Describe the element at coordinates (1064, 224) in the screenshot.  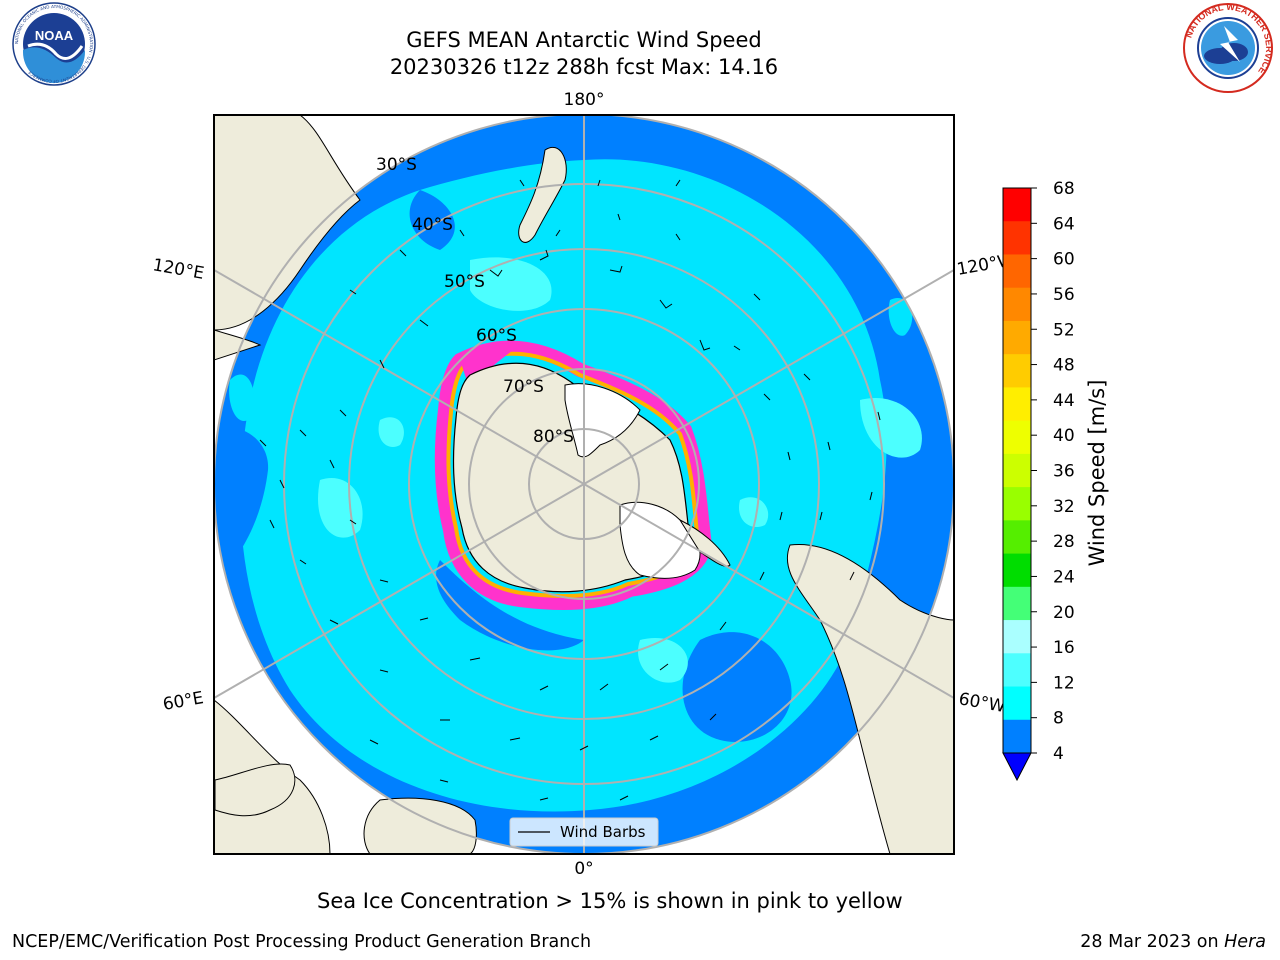
I see `colorbar-tick-label: 64` at that location.